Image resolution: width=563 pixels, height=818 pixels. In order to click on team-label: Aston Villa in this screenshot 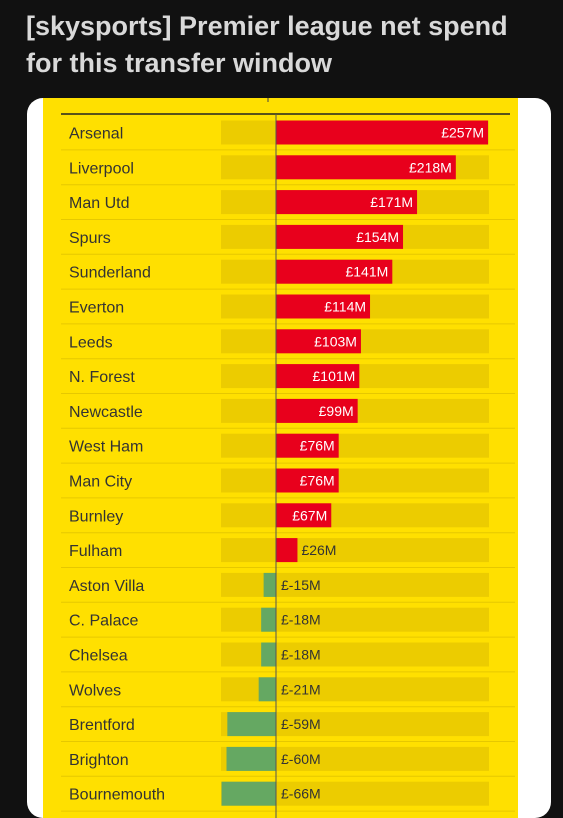, I will do `click(106, 586)`.